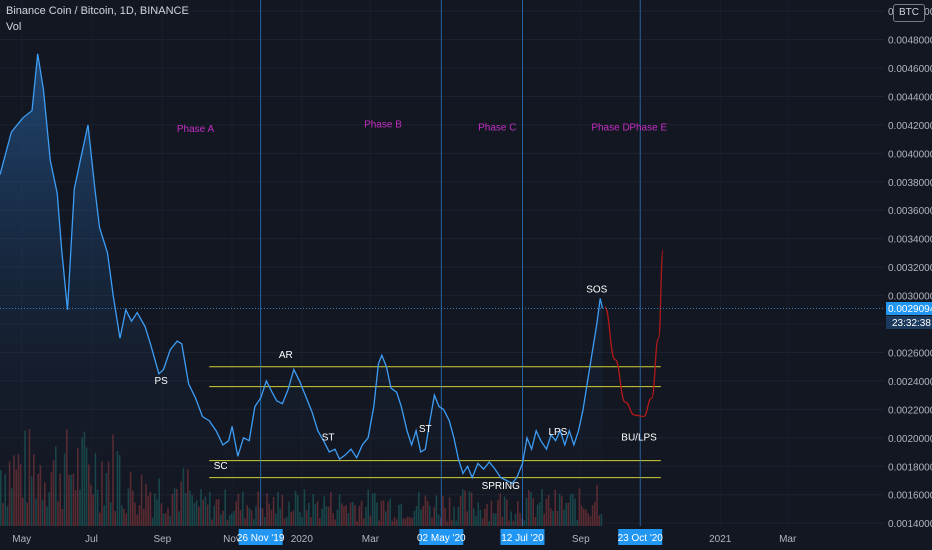  What do you see at coordinates (910, 183) in the screenshot?
I see `price-tick-label: 0.0038000` at bounding box center [910, 183].